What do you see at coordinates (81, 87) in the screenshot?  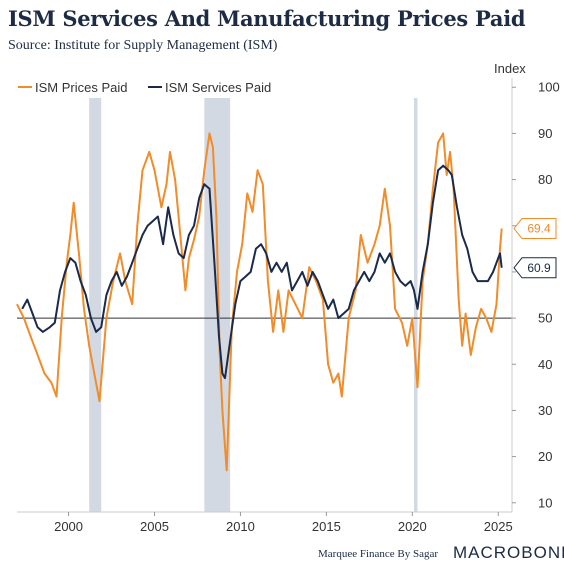 I see `legend-label-0: ISM Prices Paid` at bounding box center [81, 87].